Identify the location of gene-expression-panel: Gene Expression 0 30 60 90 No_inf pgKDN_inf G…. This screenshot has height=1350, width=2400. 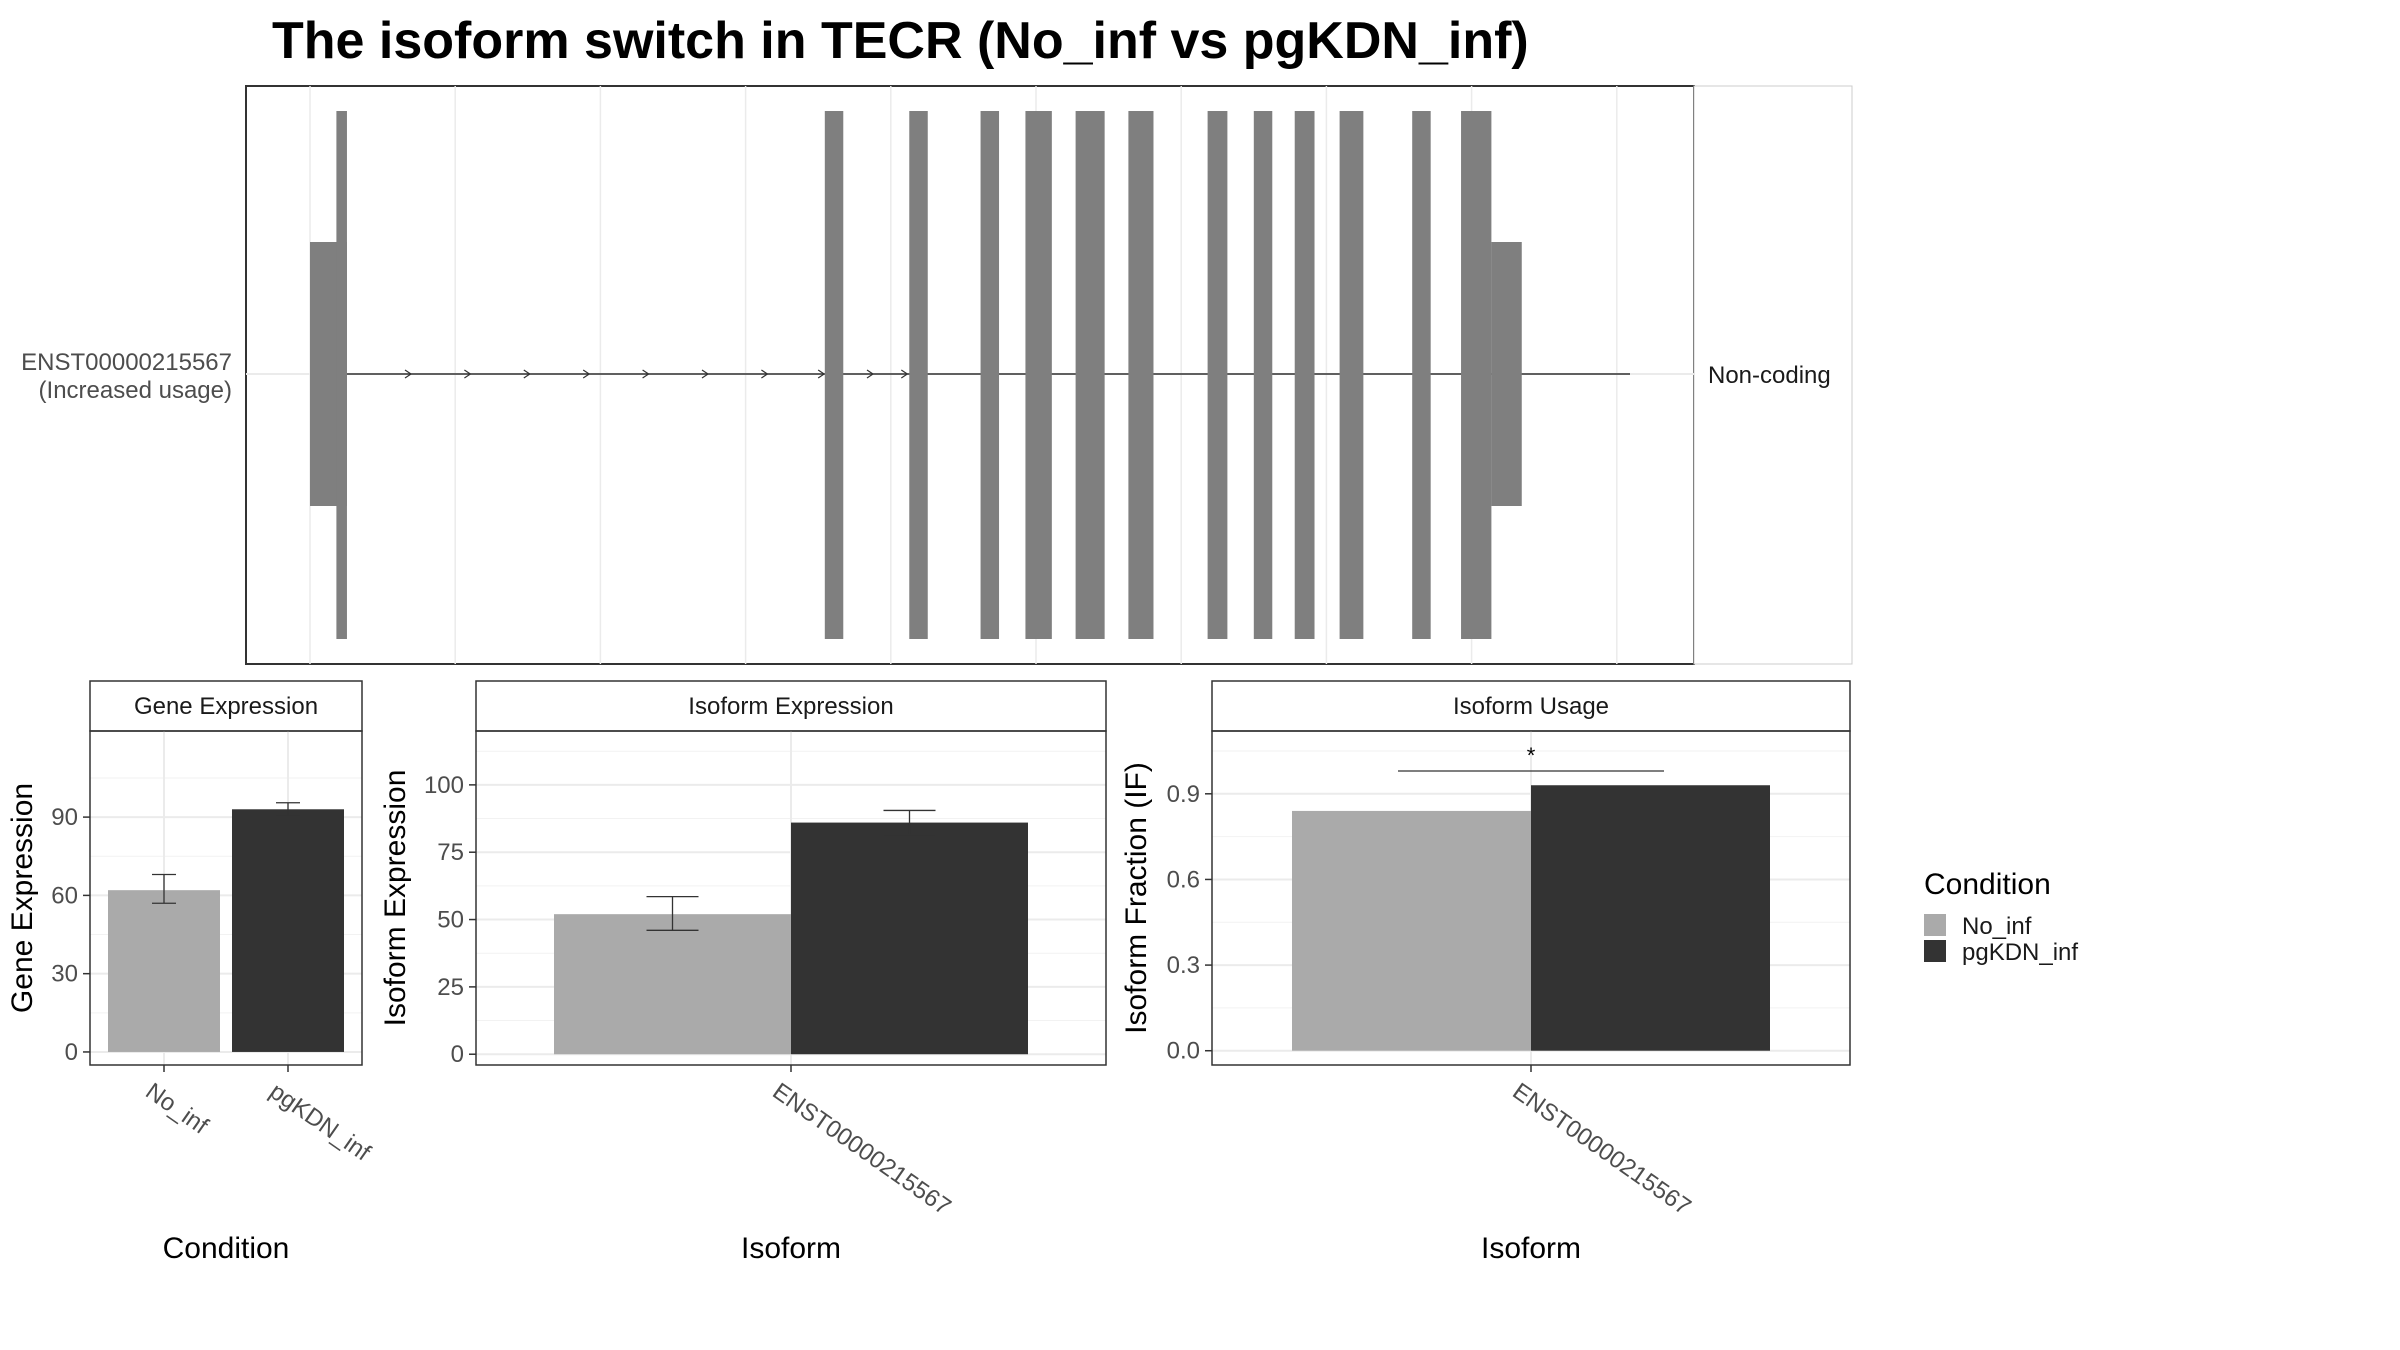
(190, 972).